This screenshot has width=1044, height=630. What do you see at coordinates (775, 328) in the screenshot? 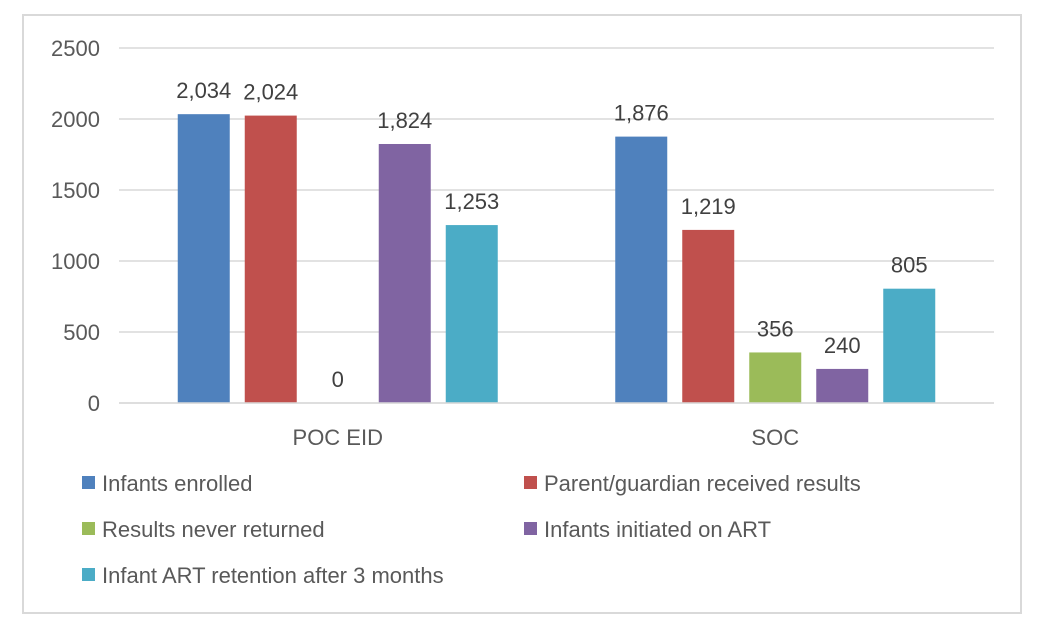
I see `data-label: 356` at bounding box center [775, 328].